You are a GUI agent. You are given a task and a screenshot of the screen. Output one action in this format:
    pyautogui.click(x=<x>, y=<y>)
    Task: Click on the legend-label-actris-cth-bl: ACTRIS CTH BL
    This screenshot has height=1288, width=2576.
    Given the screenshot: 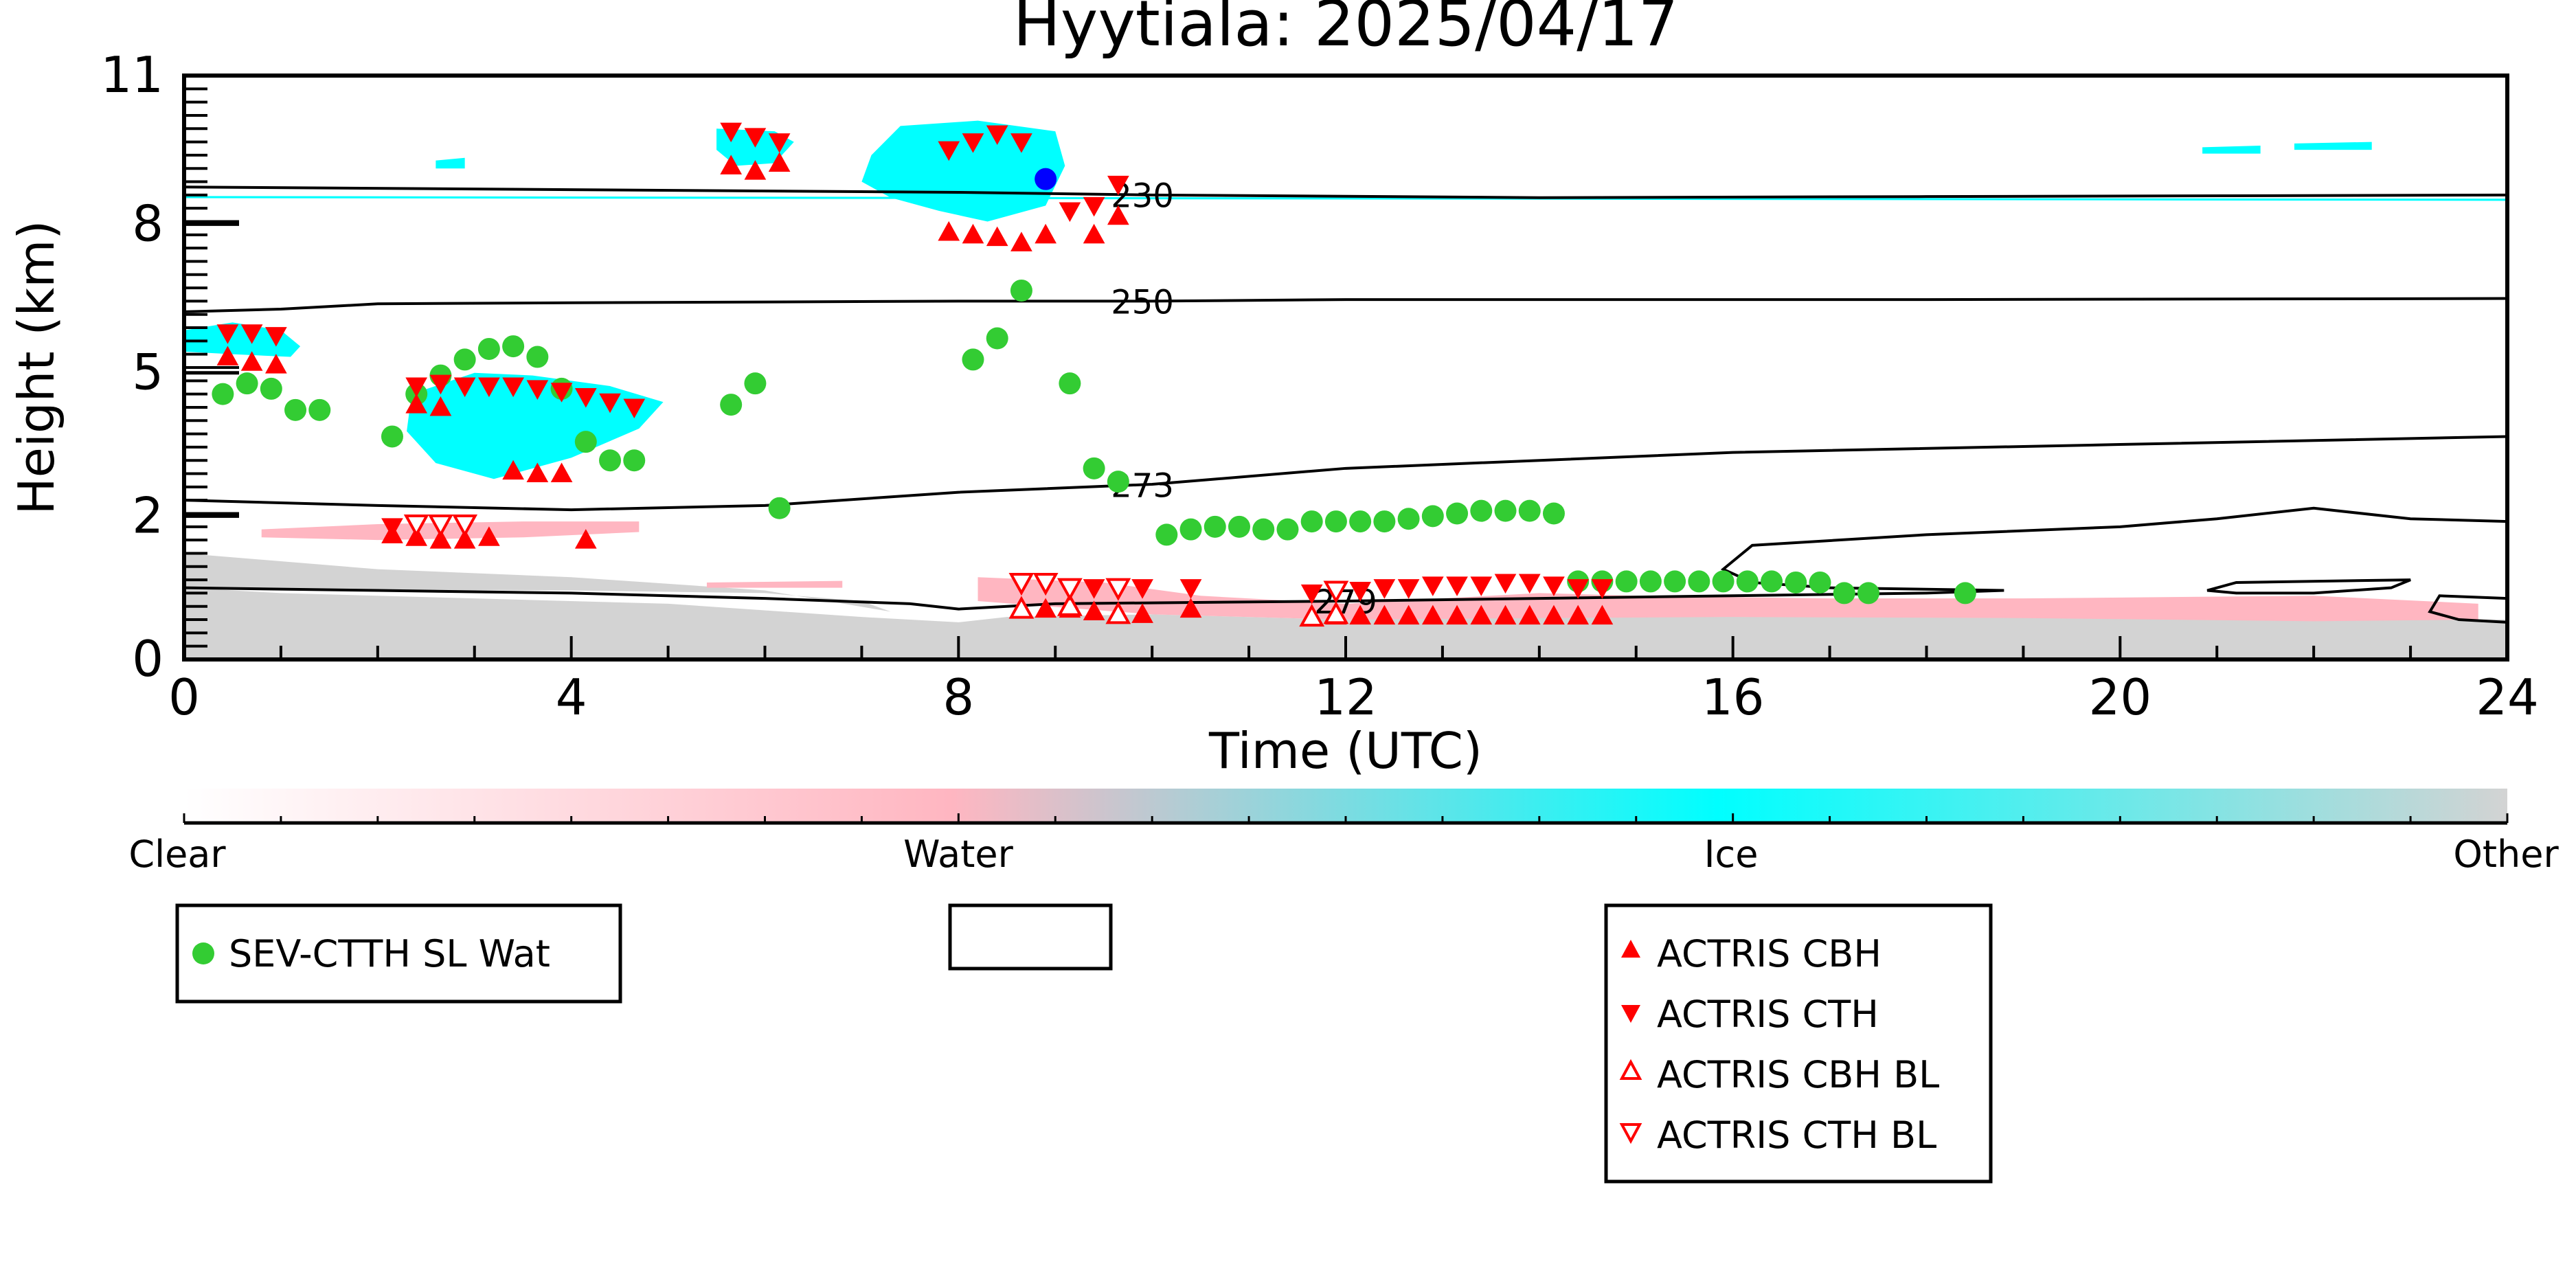 What is the action you would take?
    pyautogui.click(x=1796, y=1135)
    